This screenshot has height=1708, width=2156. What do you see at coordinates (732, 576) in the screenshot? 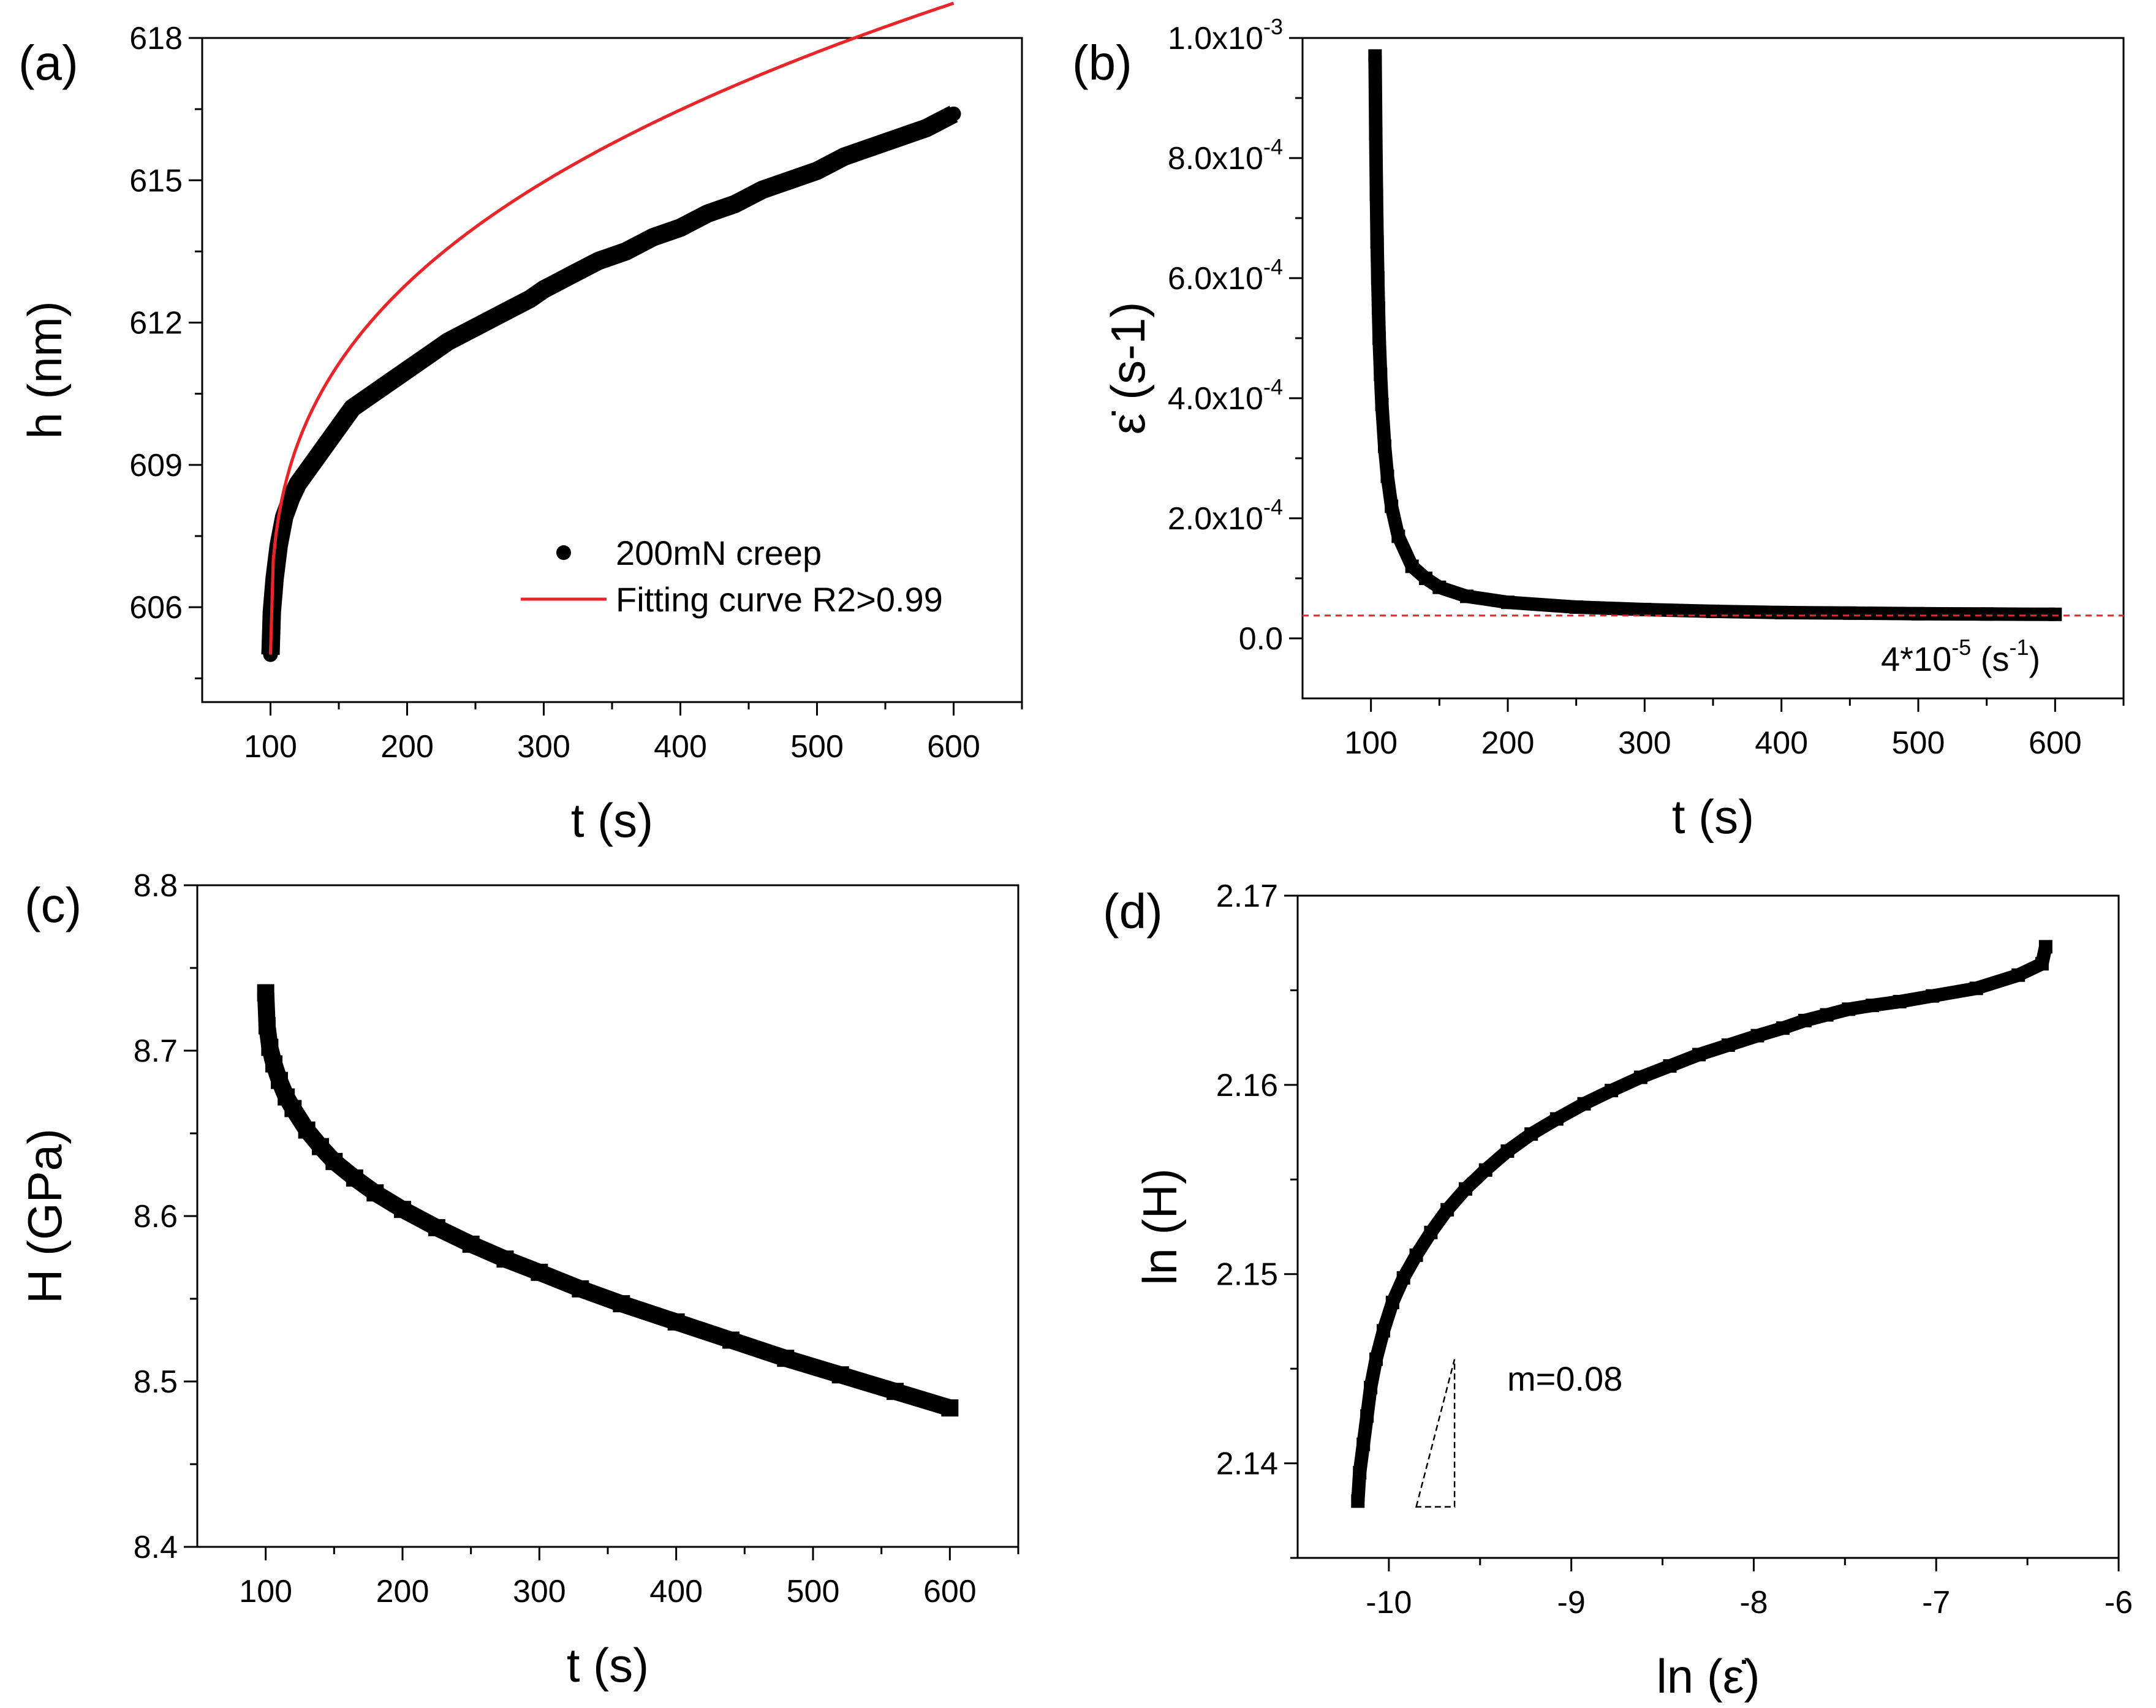
I see `legend: 200mN creep Fitting curve R2>0.99` at bounding box center [732, 576].